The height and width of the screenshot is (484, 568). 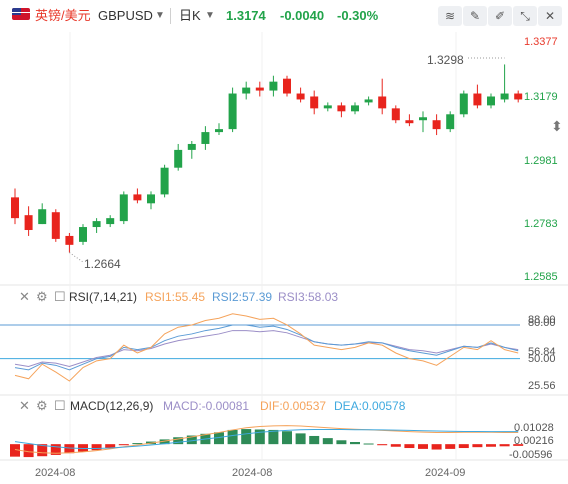 I want to click on period-caret-icon: ▼, so click(x=210, y=15).